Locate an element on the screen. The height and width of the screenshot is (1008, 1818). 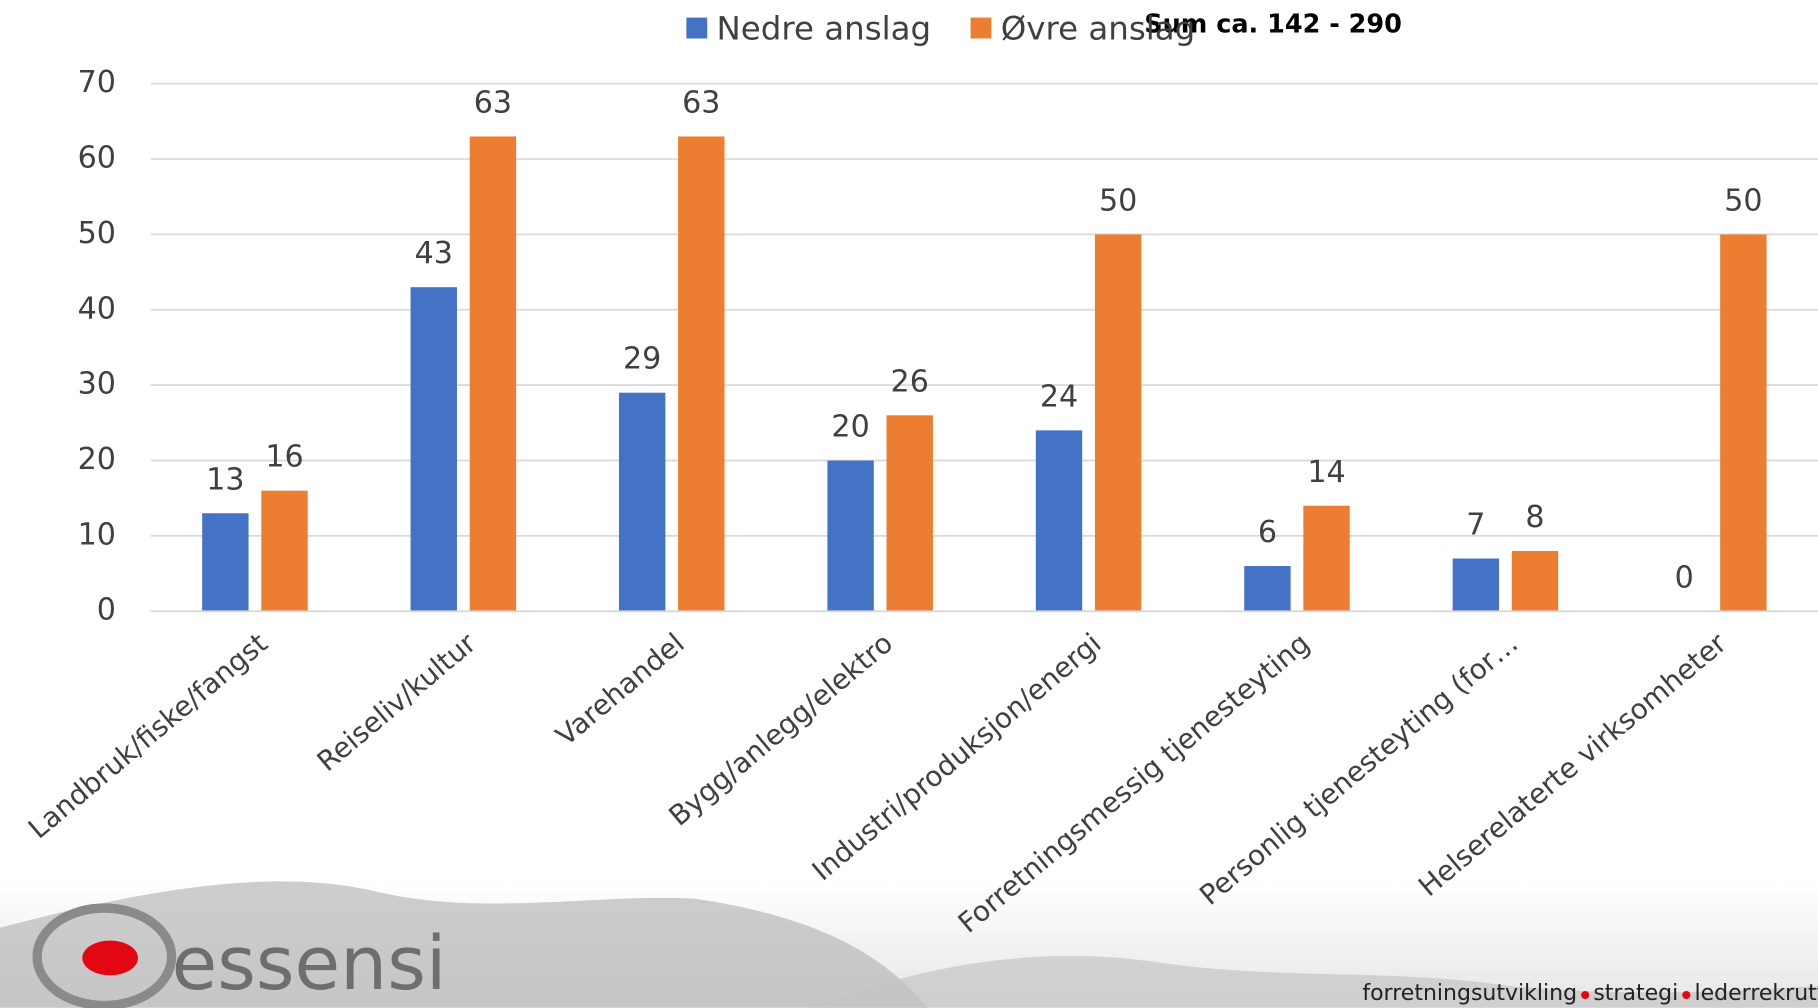
data-label: 29 is located at coordinates (642, 359).